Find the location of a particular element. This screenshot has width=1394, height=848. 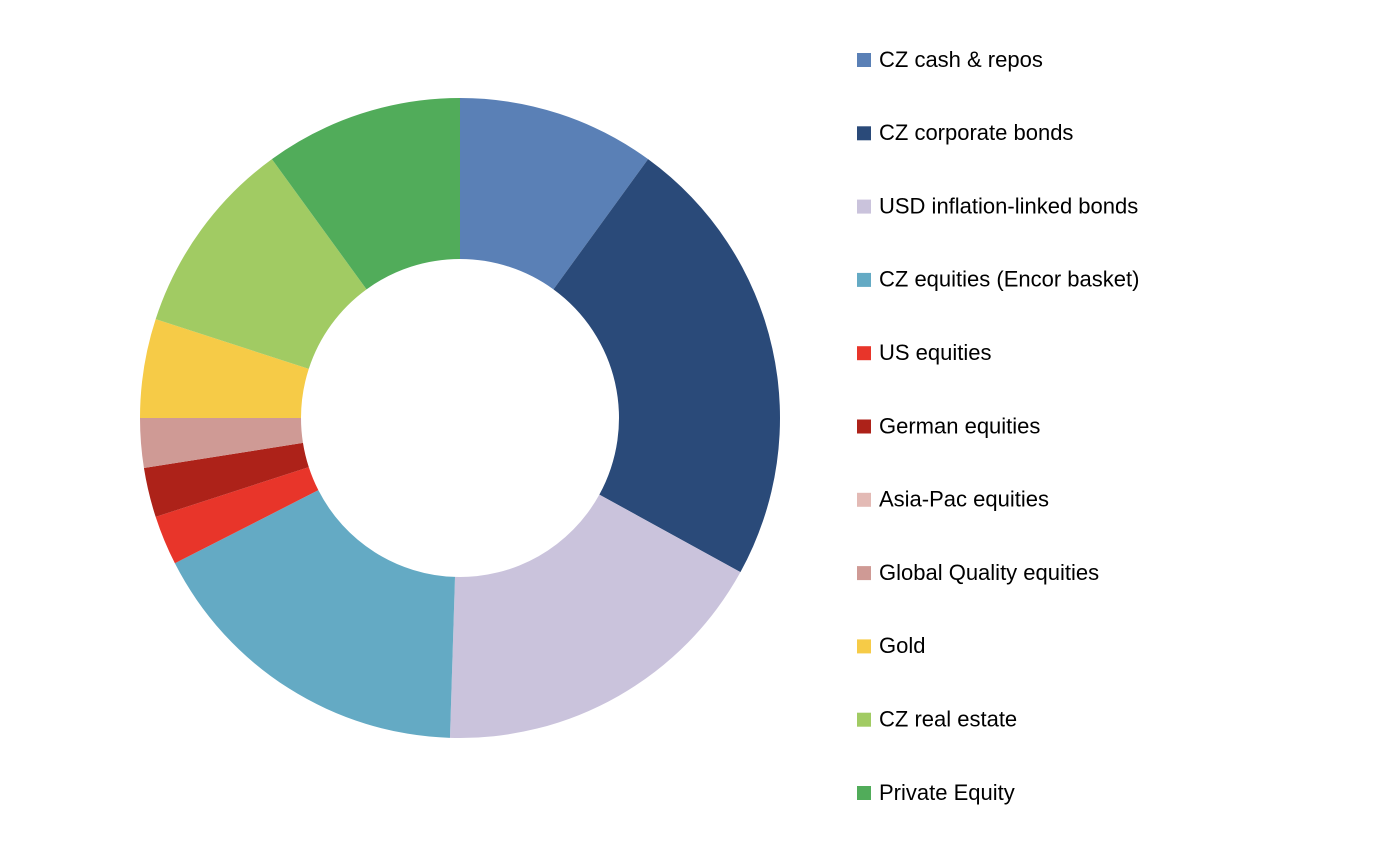

legend-label: Private Equity is located at coordinates (947, 792).